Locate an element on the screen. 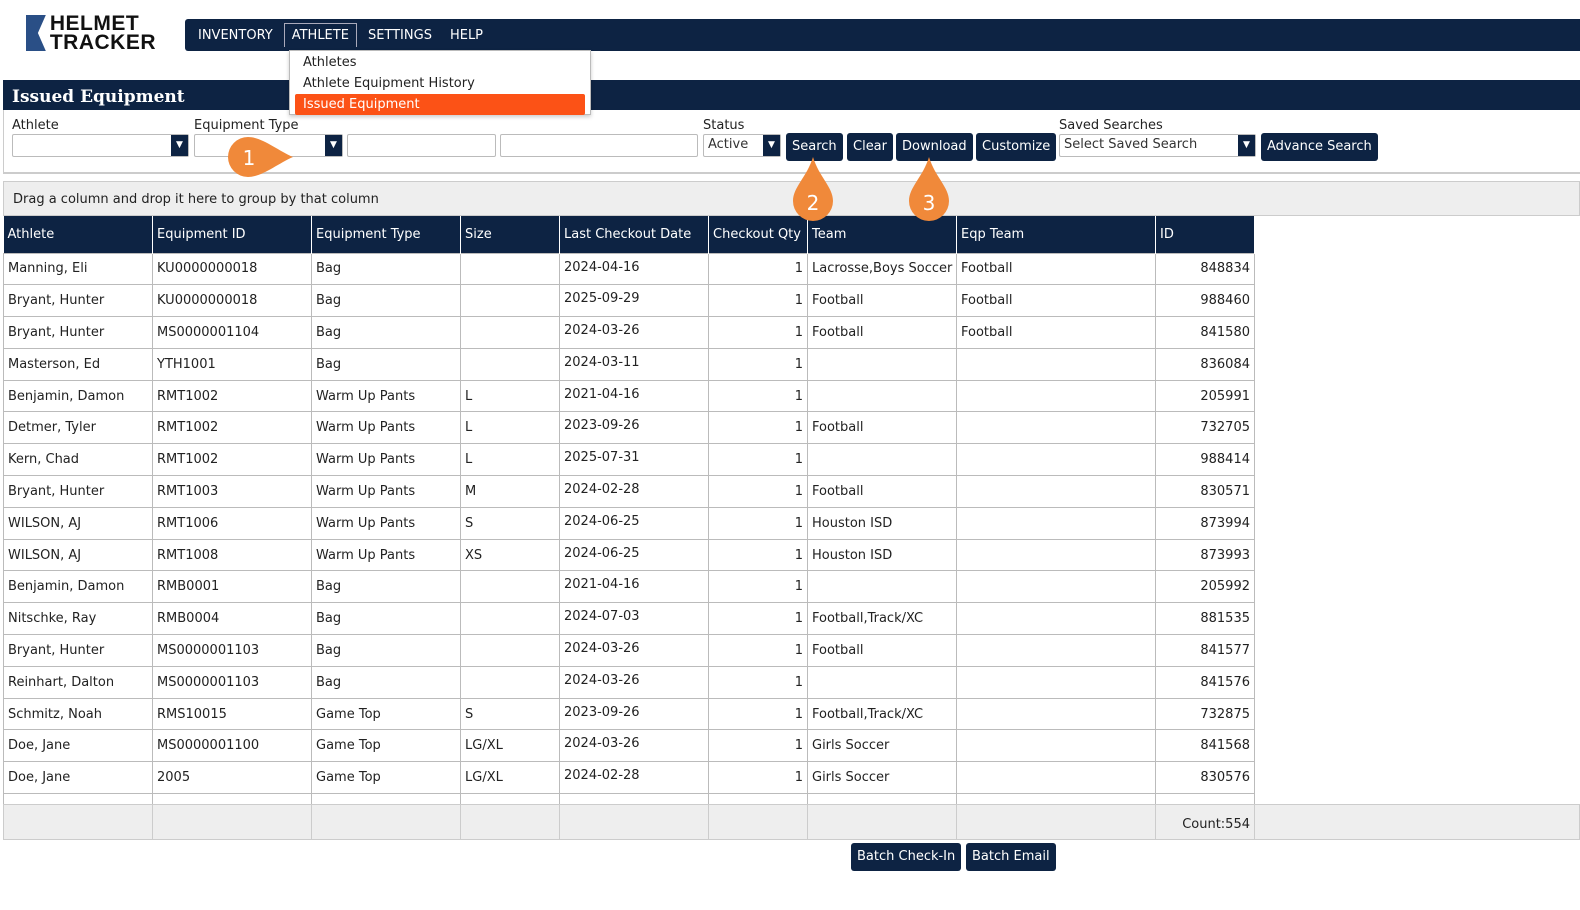  table-cell: 848834 is located at coordinates (1205, 269).